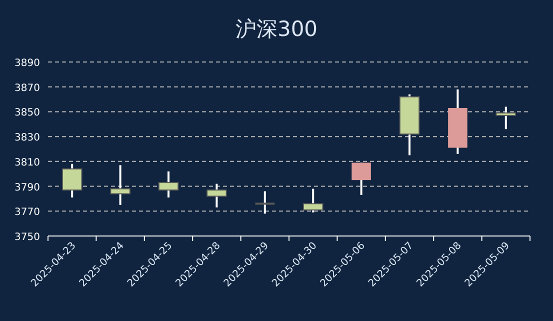 This screenshot has height=321, width=553. I want to click on y-tick-label: 3870, so click(27, 88).